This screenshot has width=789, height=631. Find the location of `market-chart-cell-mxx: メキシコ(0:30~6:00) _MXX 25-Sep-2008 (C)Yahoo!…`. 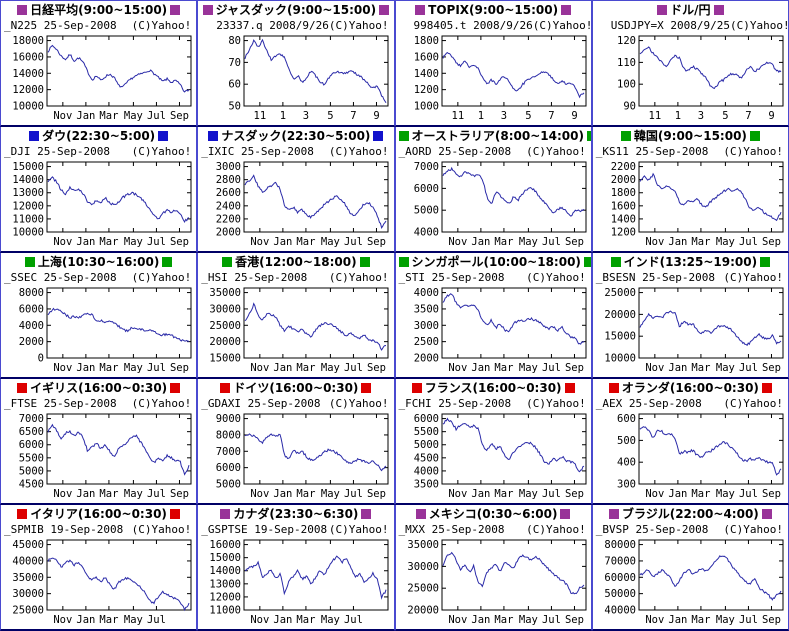

market-chart-cell-mxx: メキシコ(0:30~6:00) _MXX 25-Sep-2008 (C)Yahoo!… is located at coordinates (493, 568).